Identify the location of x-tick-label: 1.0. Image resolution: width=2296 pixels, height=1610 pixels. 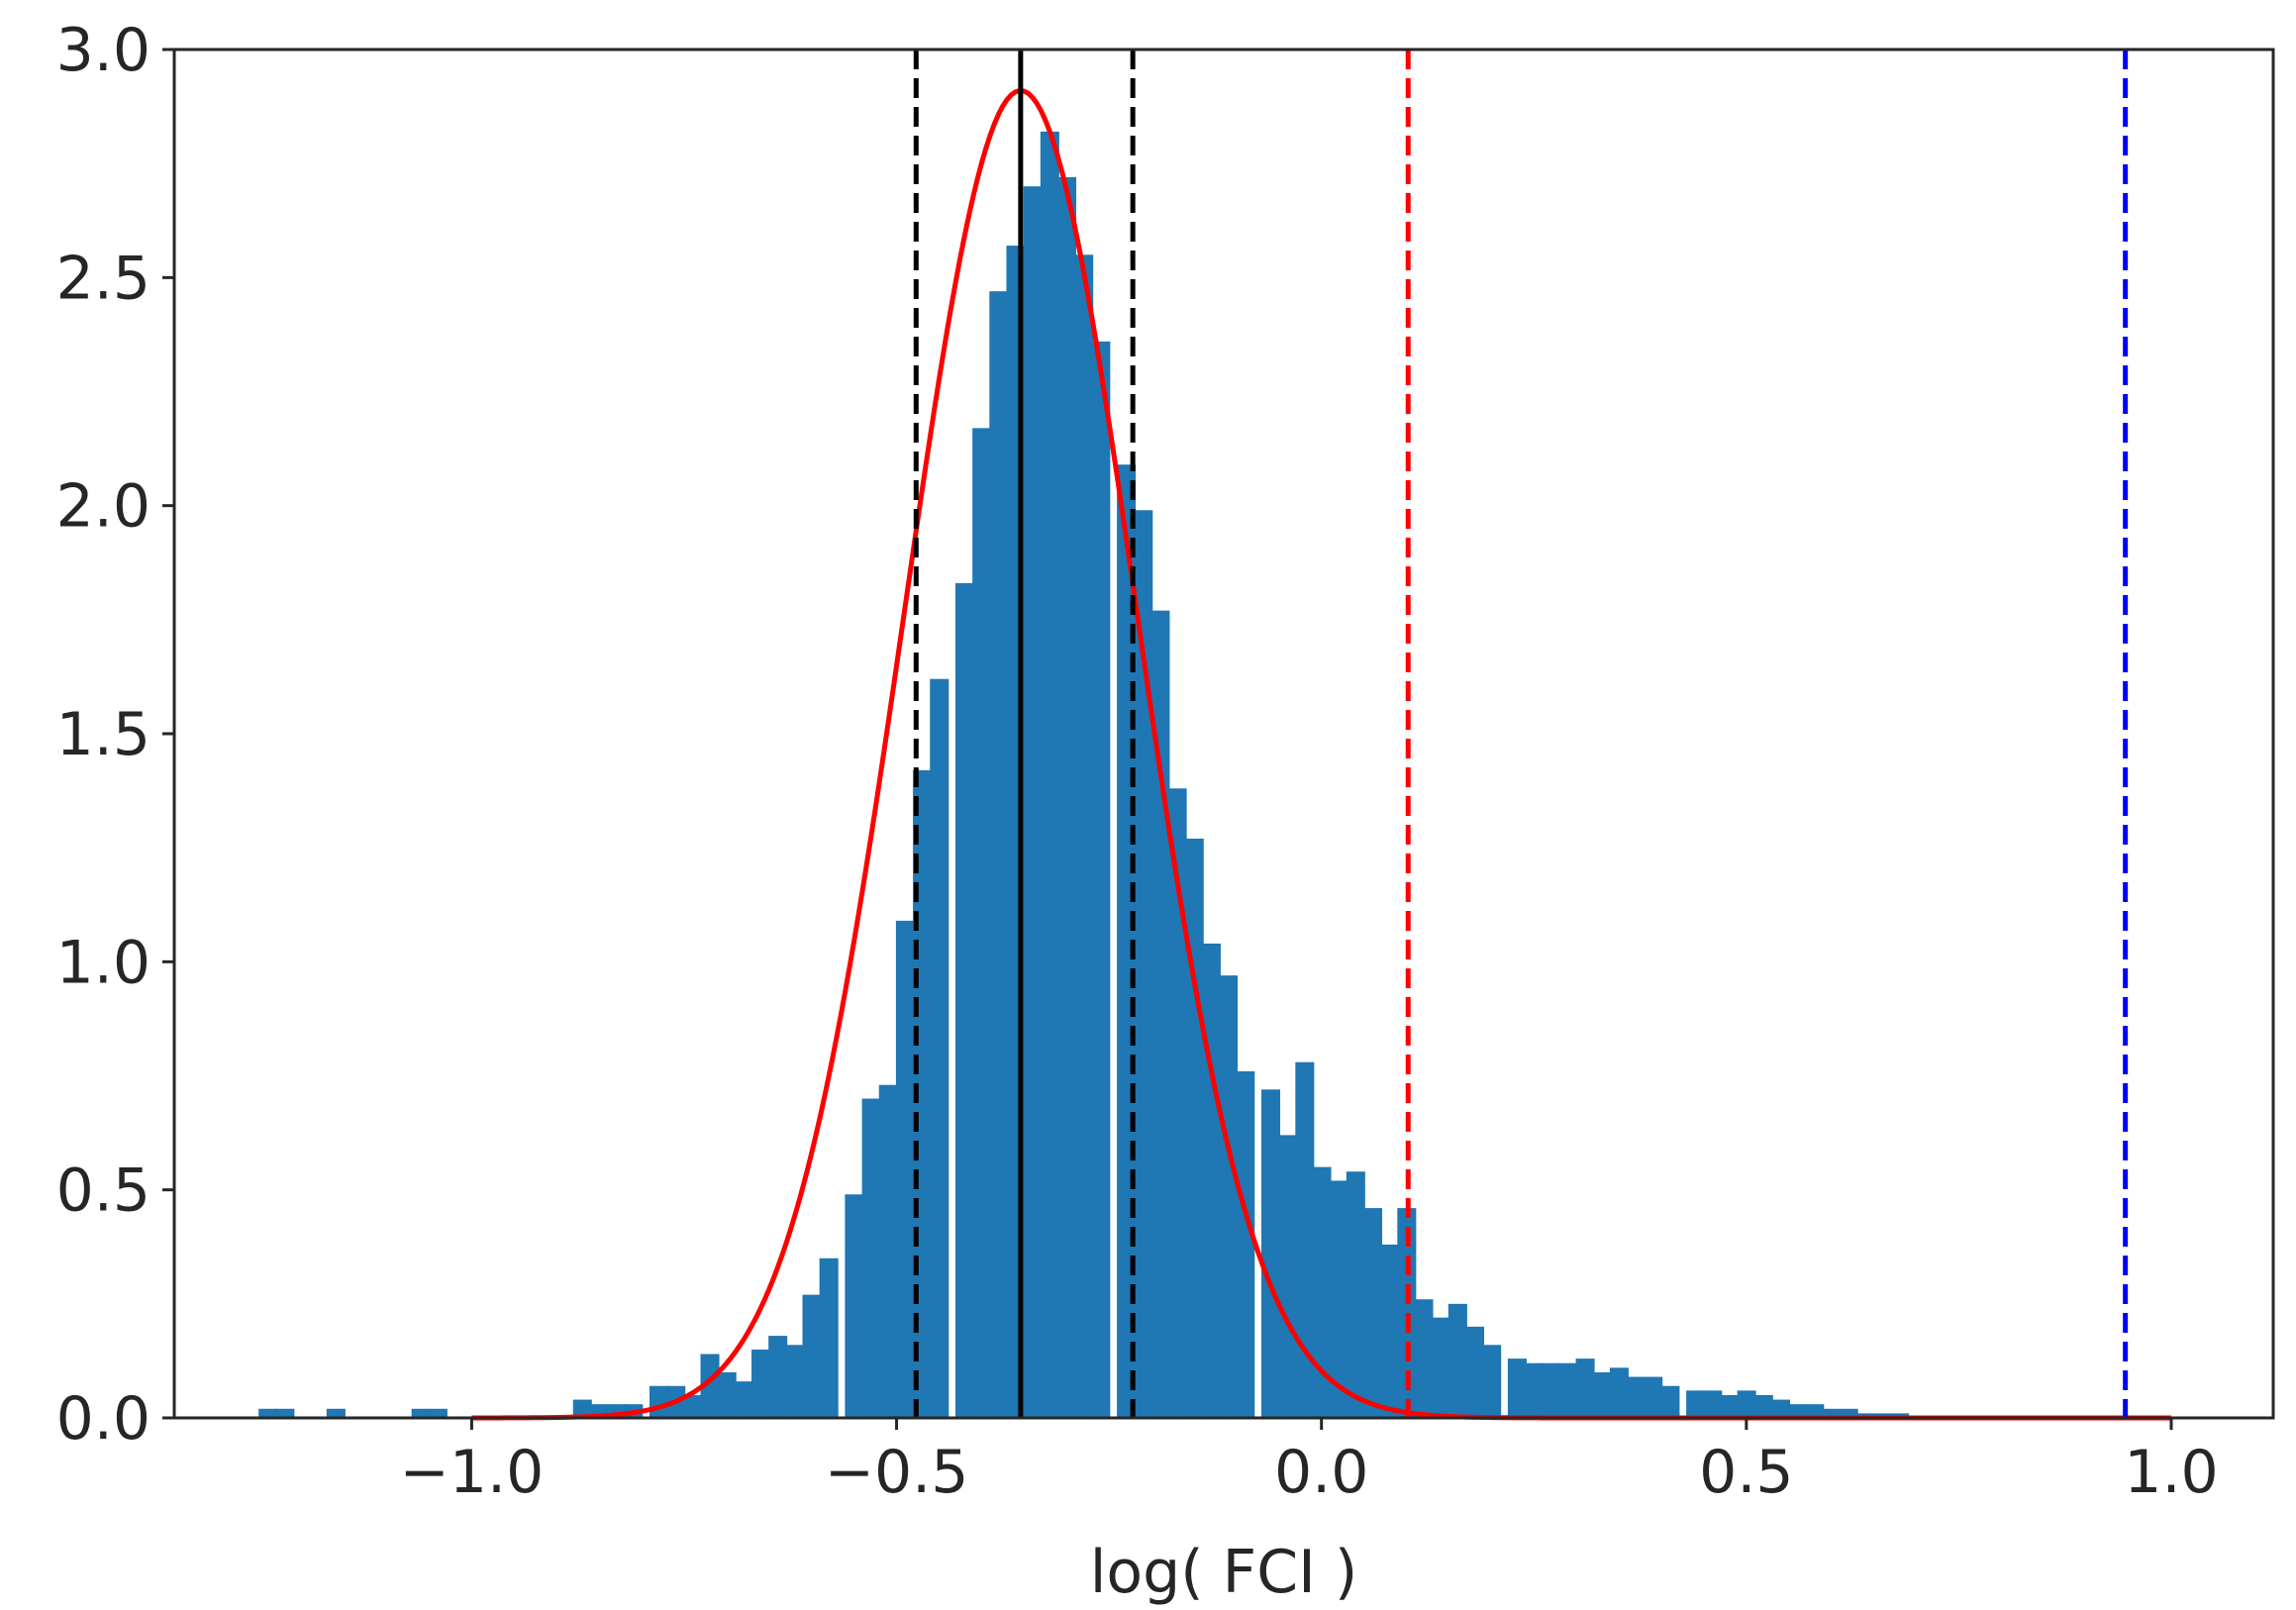
(2171, 1472).